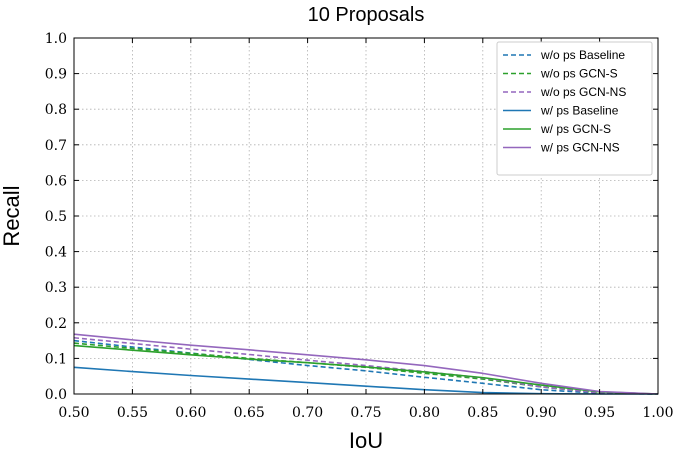 This screenshot has width=675, height=462. What do you see at coordinates (599, 413) in the screenshot?
I see `x-tick-label: 0.95` at bounding box center [599, 413].